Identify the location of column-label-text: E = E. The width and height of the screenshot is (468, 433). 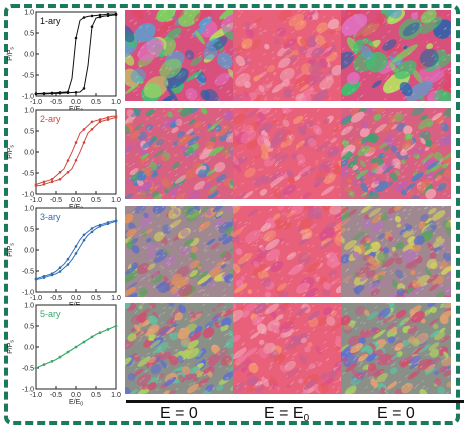
(284, 413).